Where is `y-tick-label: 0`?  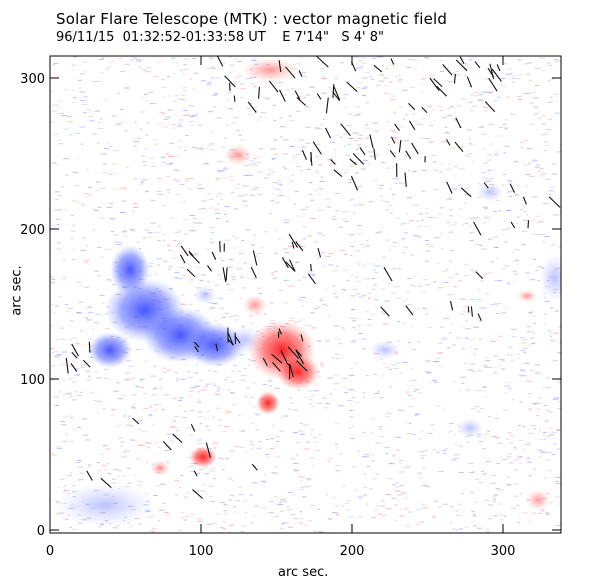
y-tick-label: 0 is located at coordinates (41, 531).